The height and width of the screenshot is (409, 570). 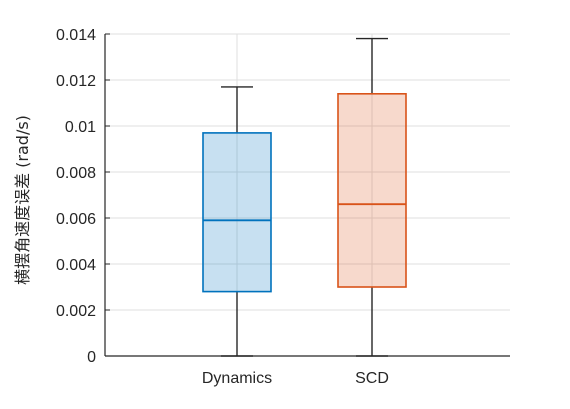 What do you see at coordinates (76, 173) in the screenshot?
I see `y-tick-label: 0.008` at bounding box center [76, 173].